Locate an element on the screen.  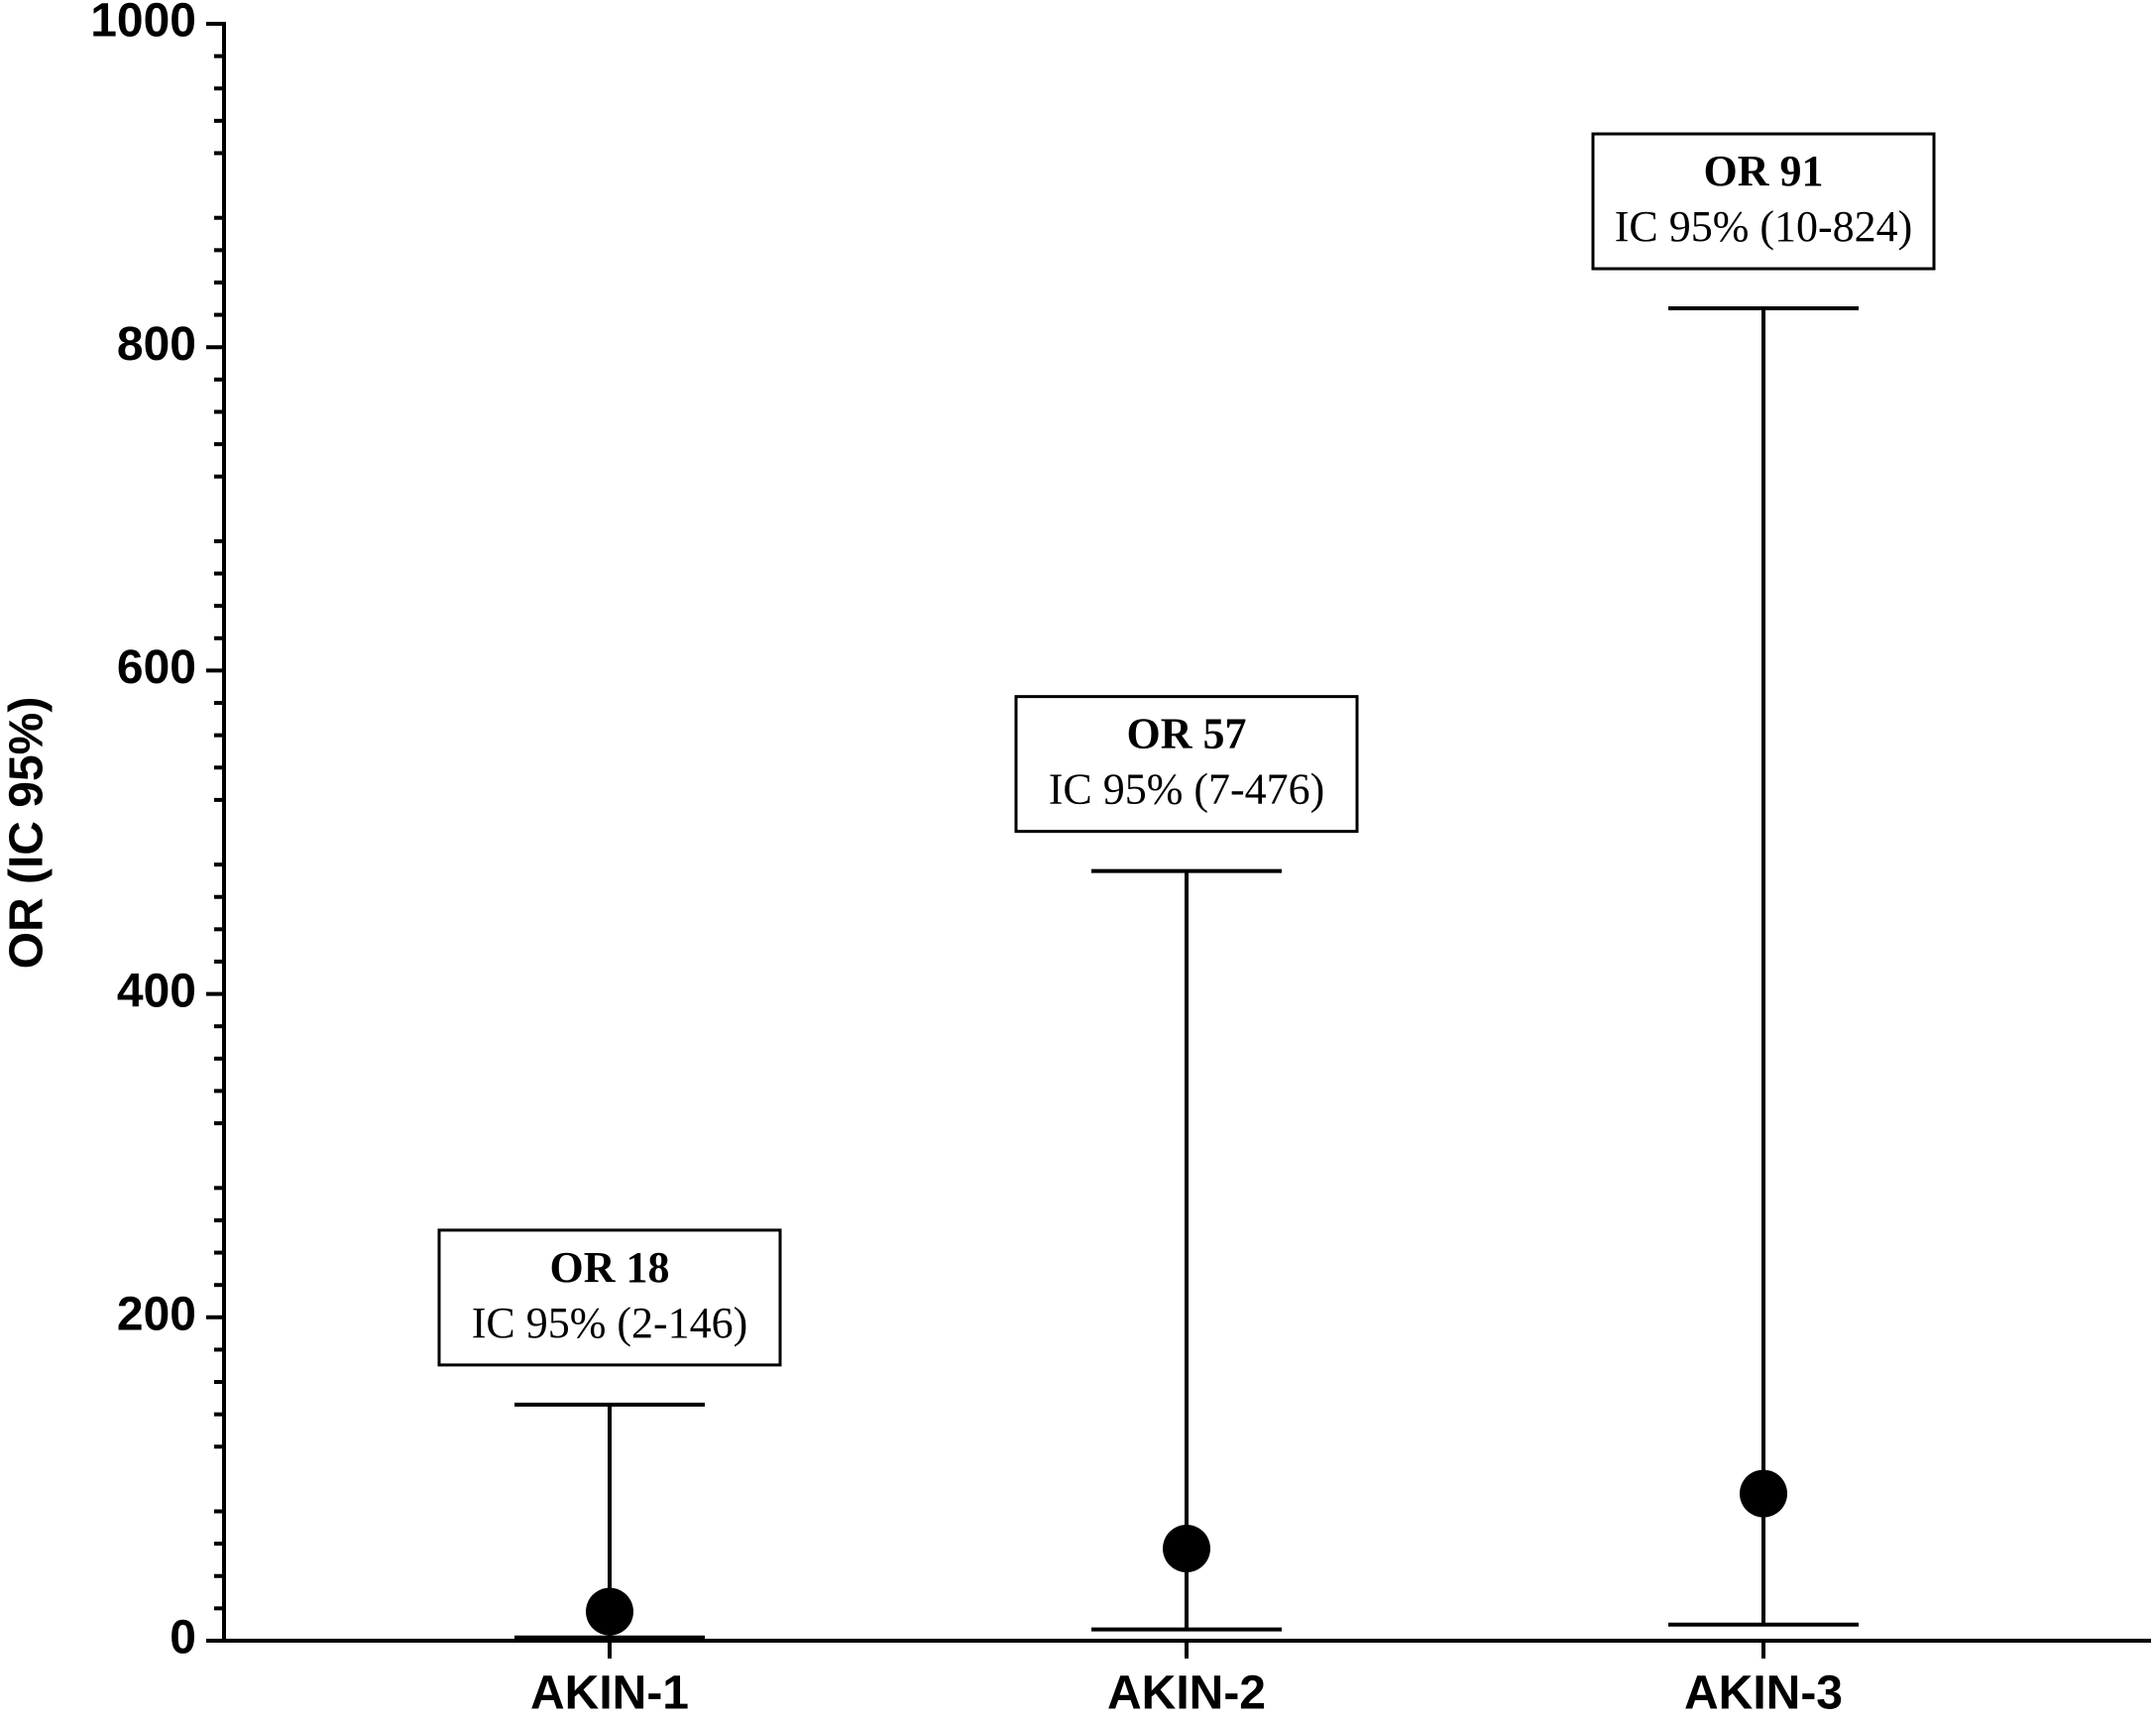
y-tick-label: 400 is located at coordinates (156, 991).